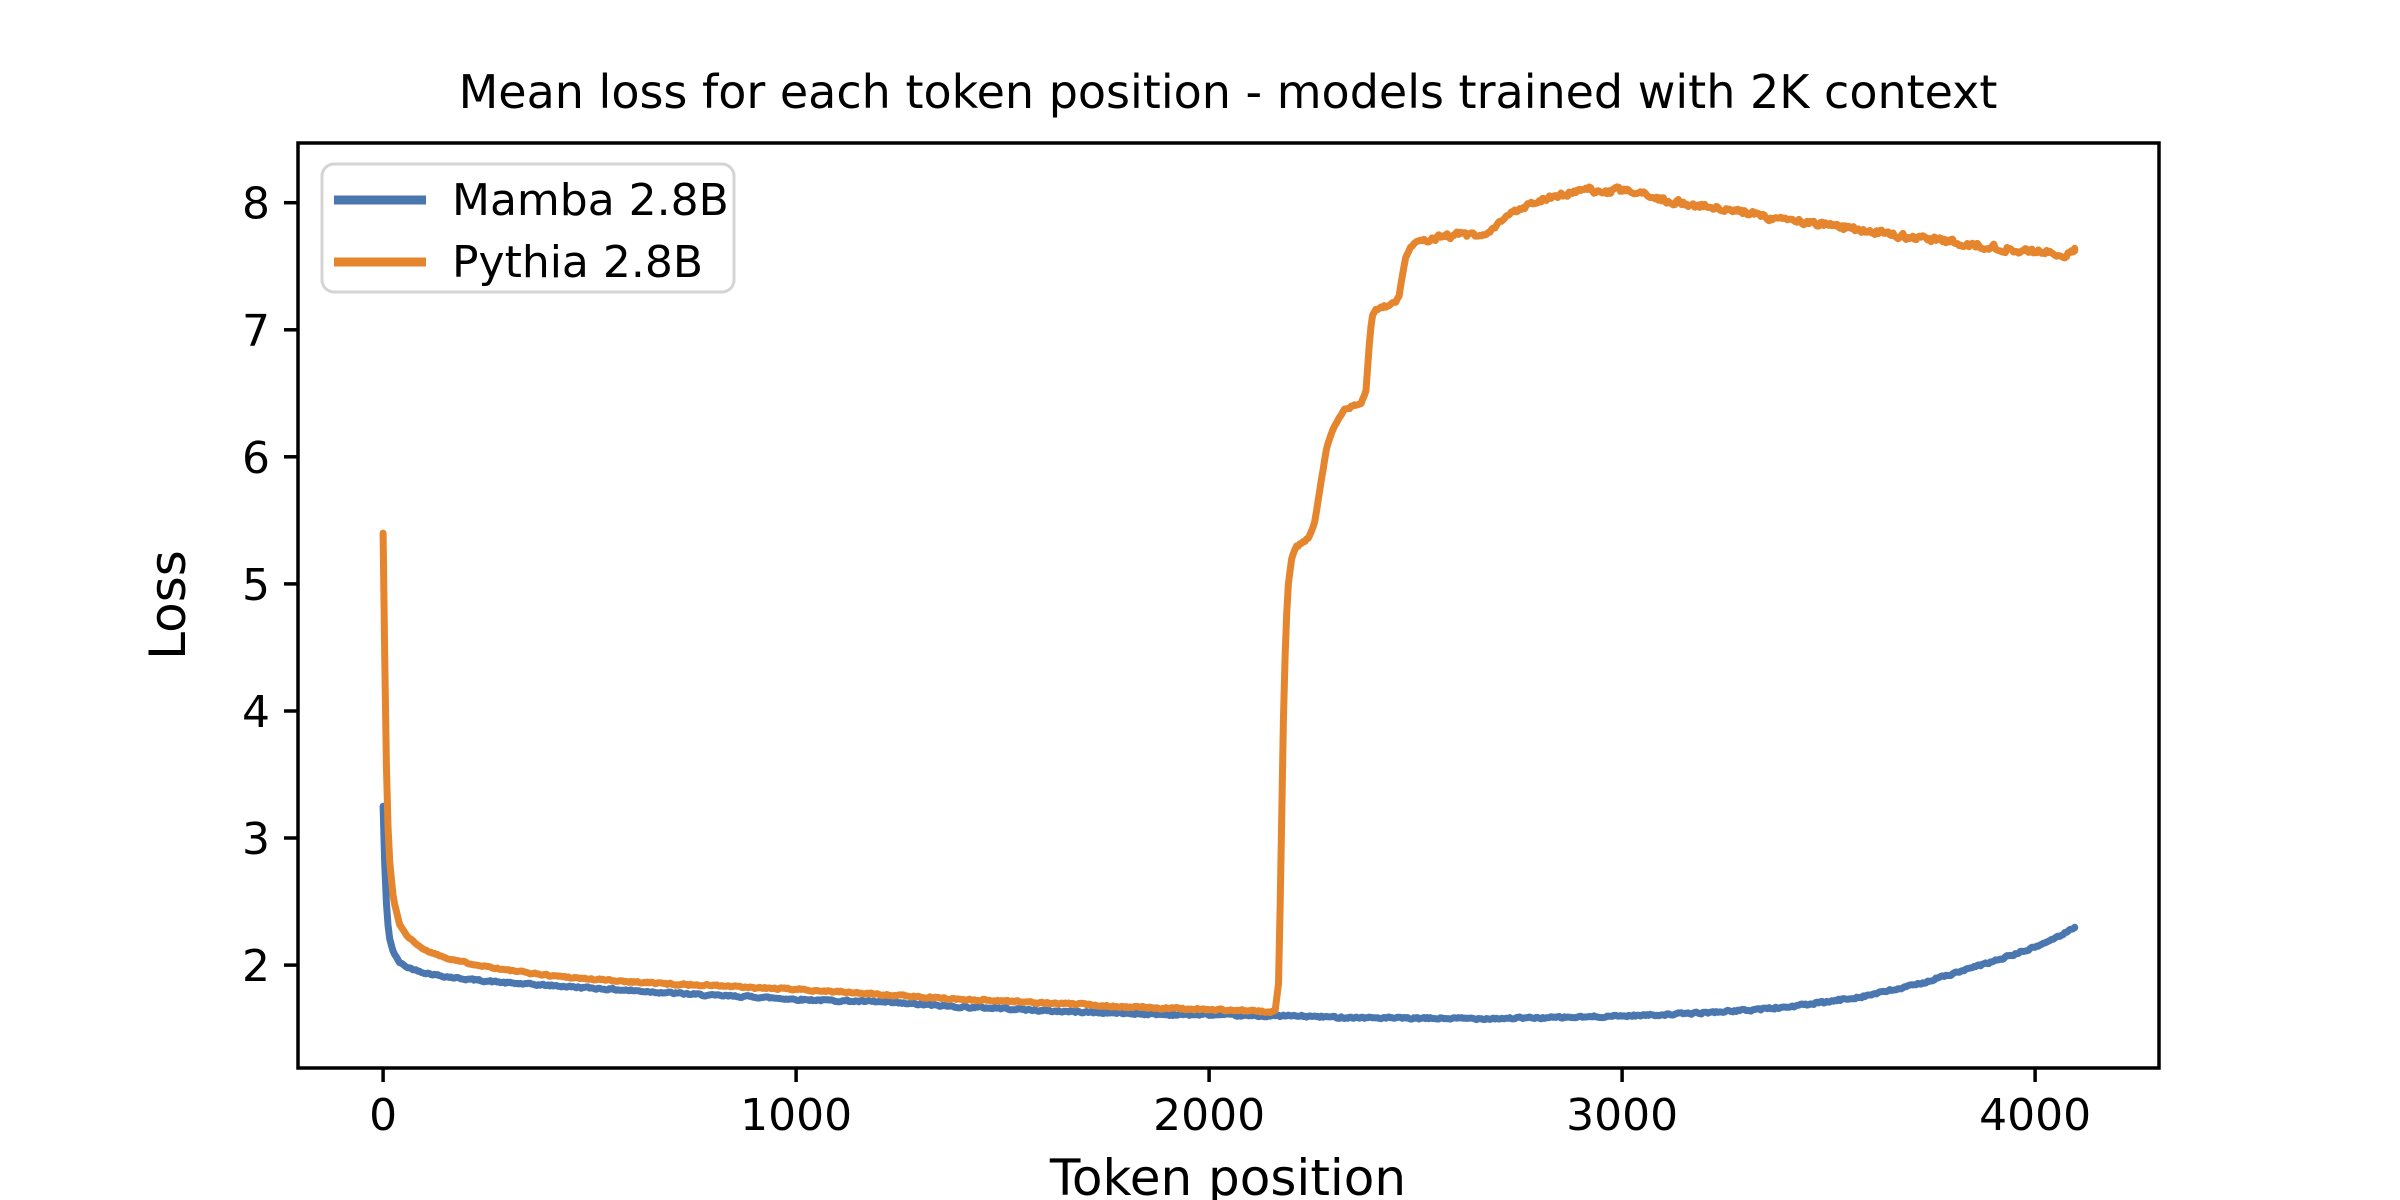 The width and height of the screenshot is (2400, 1200). What do you see at coordinates (256, 458) in the screenshot?
I see `y-tick-label: 6` at bounding box center [256, 458].